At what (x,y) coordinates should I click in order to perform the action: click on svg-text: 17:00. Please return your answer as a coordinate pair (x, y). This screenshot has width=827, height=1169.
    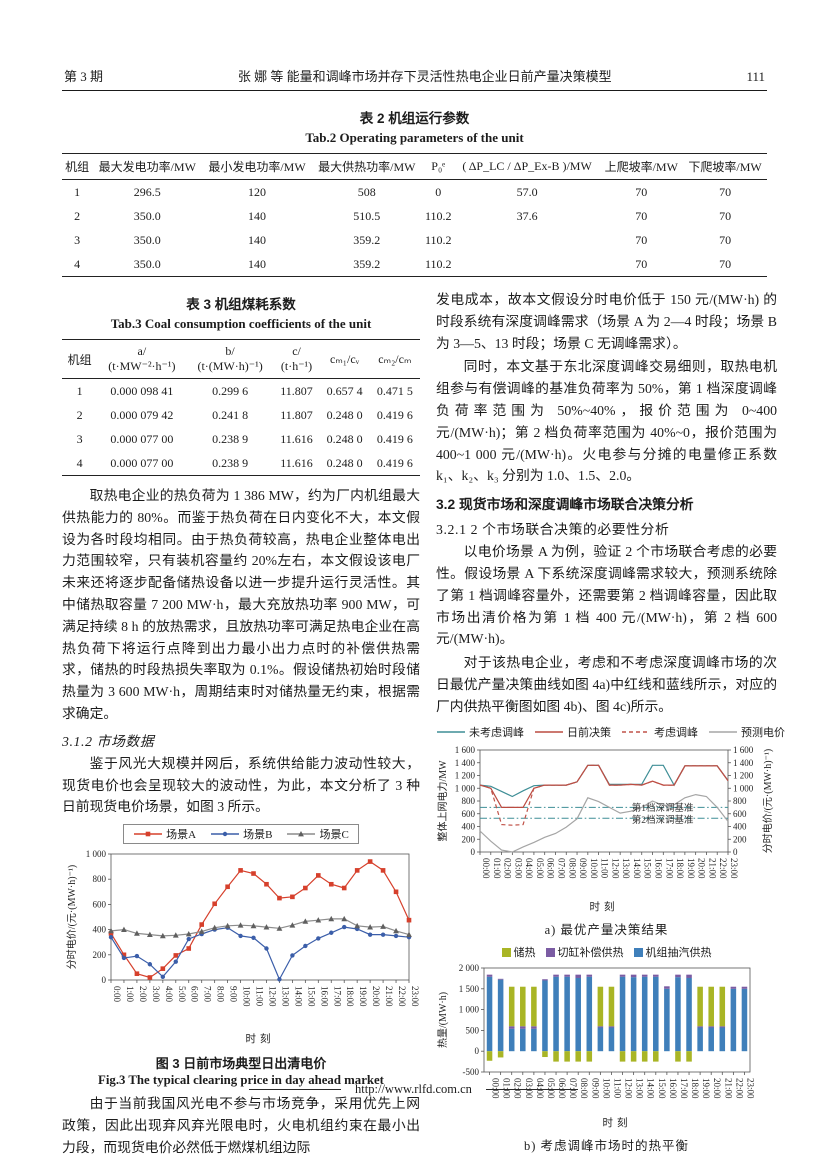
    Looking at the image, I should click on (684, 1088).